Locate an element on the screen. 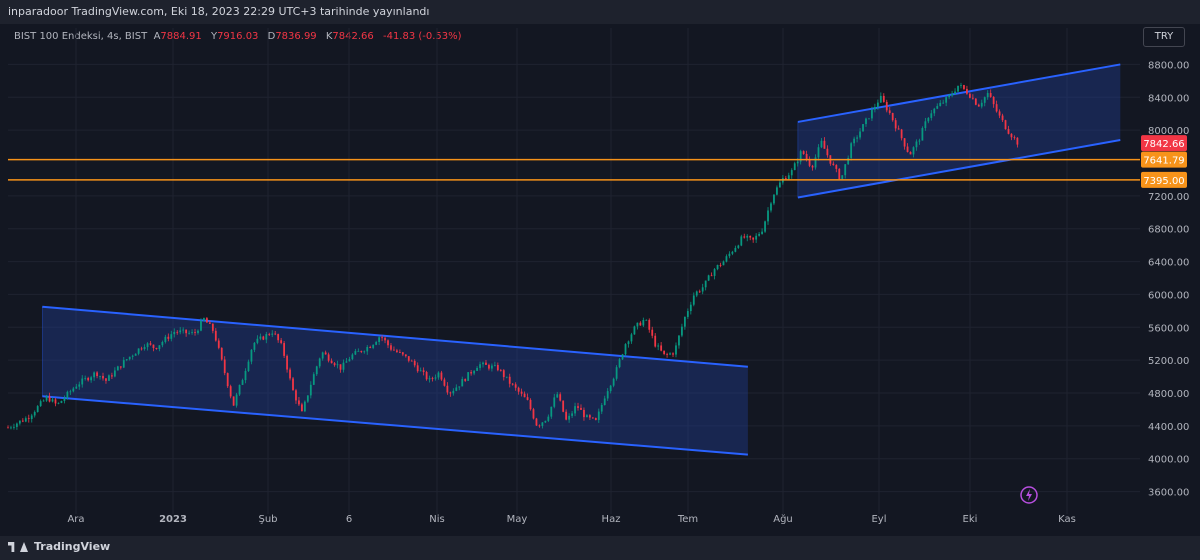  price-tag-label: 7641.79 is located at coordinates (1163, 161).